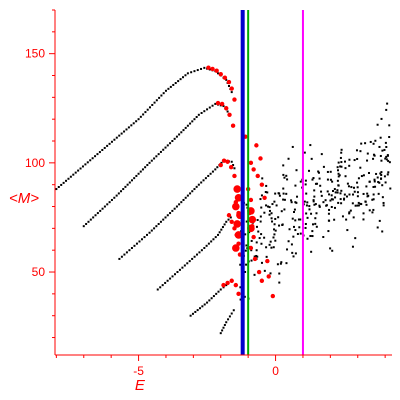  I want to click on x-tick-label: -5, so click(138, 371).